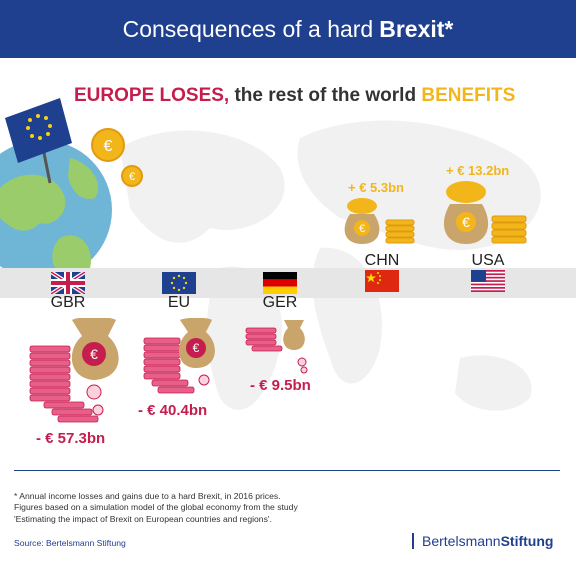 The image size is (576, 576). What do you see at coordinates (68, 283) in the screenshot?
I see `uk-flag-icon` at bounding box center [68, 283].